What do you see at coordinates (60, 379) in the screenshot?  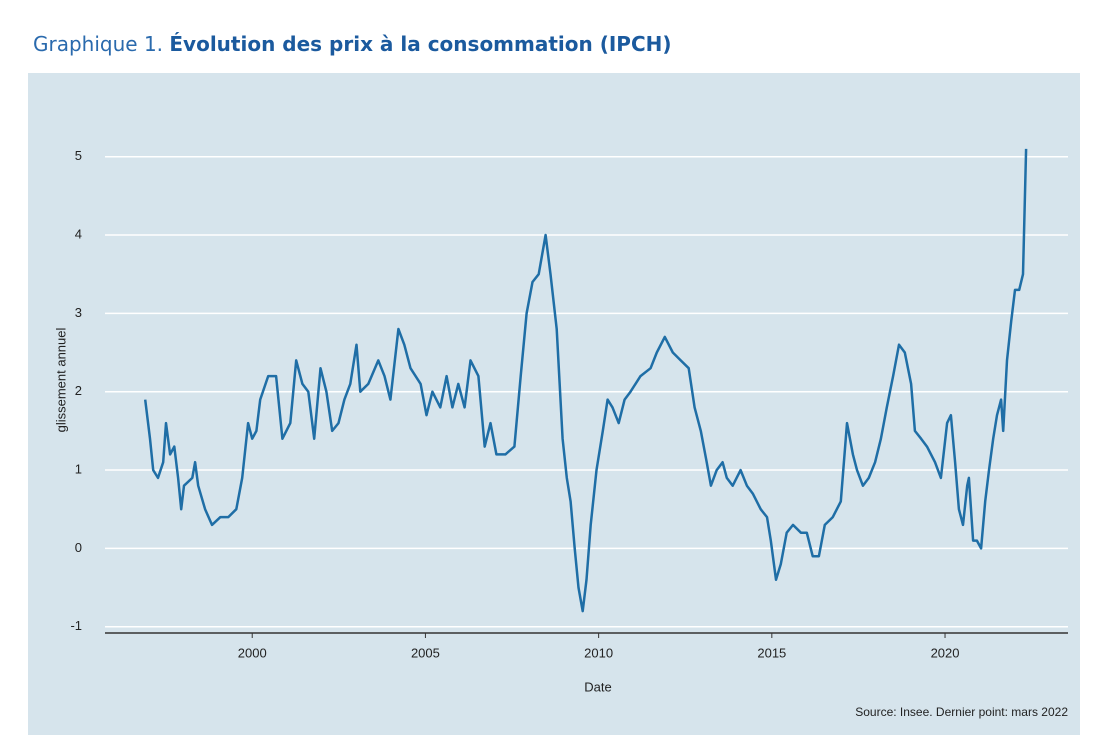 I see `y-axis-label: glissement annuel` at bounding box center [60, 379].